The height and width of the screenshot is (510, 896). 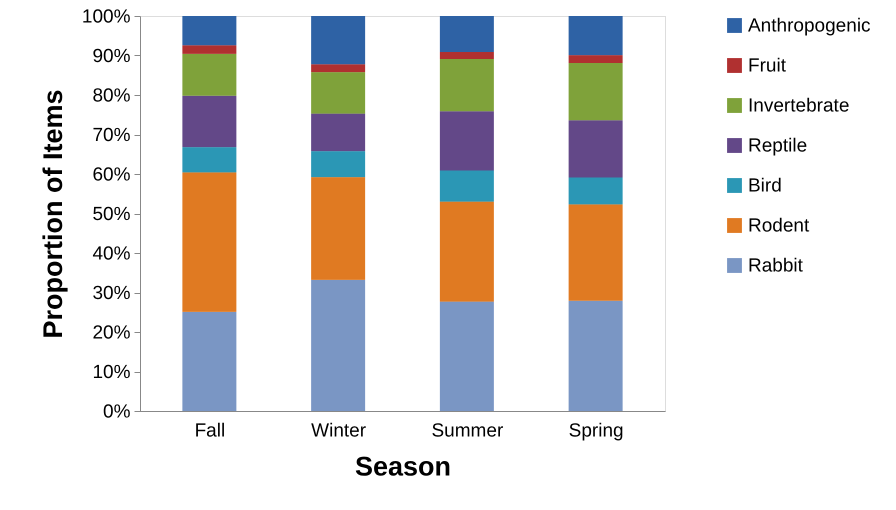 I want to click on y-tick-label: 90%, so click(x=111, y=56).